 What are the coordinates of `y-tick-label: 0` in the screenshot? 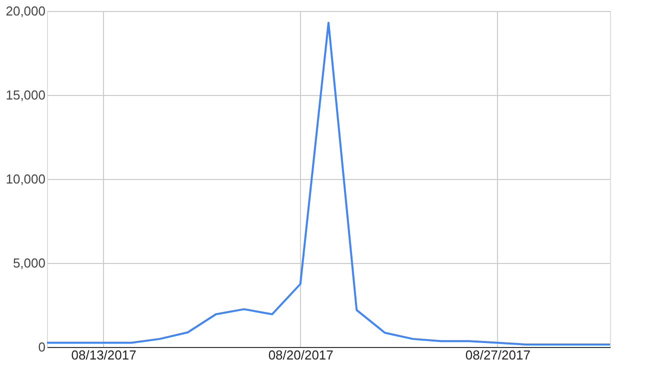 It's located at (42, 347).